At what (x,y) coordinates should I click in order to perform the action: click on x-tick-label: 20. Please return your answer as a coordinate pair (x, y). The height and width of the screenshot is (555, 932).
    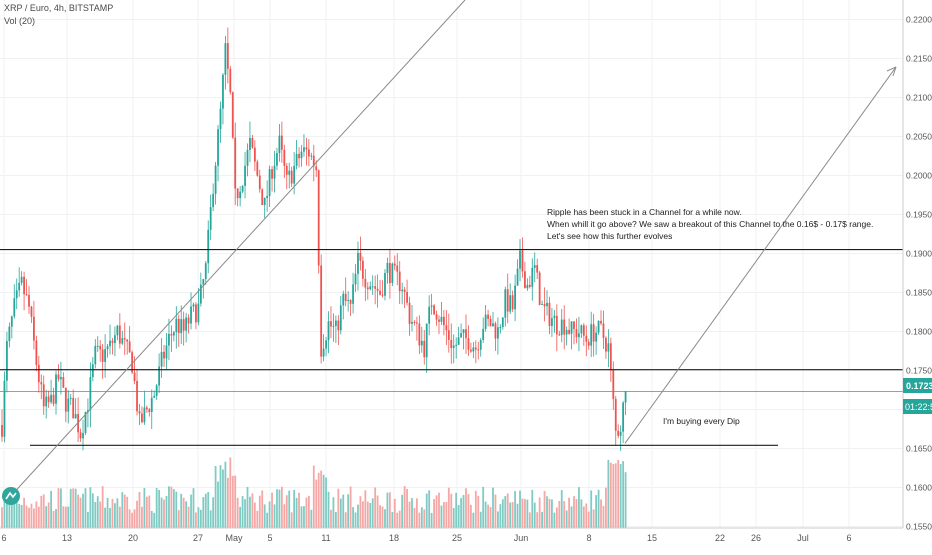
    Looking at the image, I should click on (133, 538).